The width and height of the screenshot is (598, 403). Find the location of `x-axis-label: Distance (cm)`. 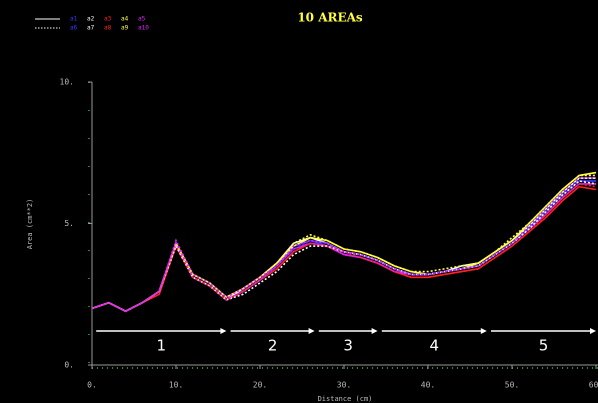

x-axis-label: Distance (cm) is located at coordinates (345, 399).